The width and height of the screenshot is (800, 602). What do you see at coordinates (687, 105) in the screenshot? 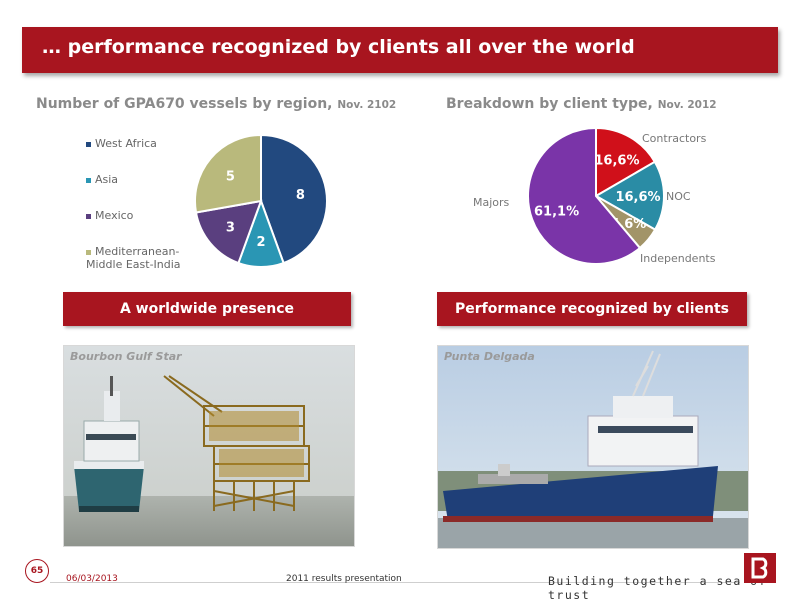
I see `right-chart-title-date: Nov. 2012` at bounding box center [687, 105].